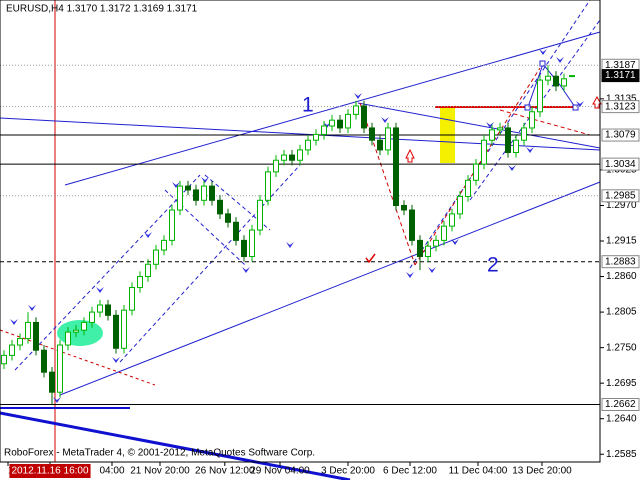  What do you see at coordinates (80, 333) in the screenshot?
I see `highlight-ellipse` at bounding box center [80, 333].